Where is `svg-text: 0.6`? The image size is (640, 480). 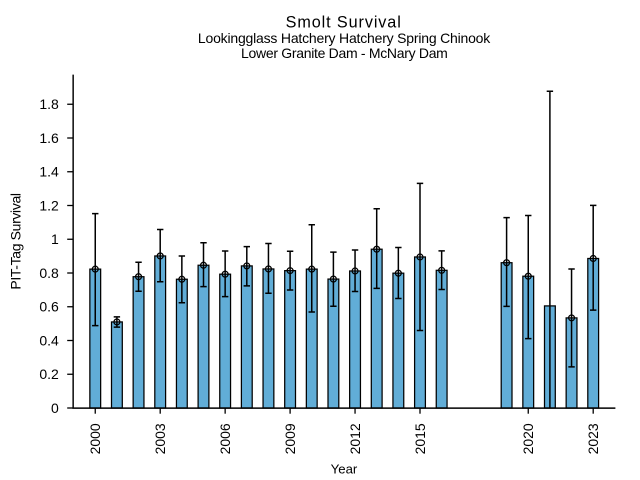
svg-text: 0.6 is located at coordinates (49, 307).